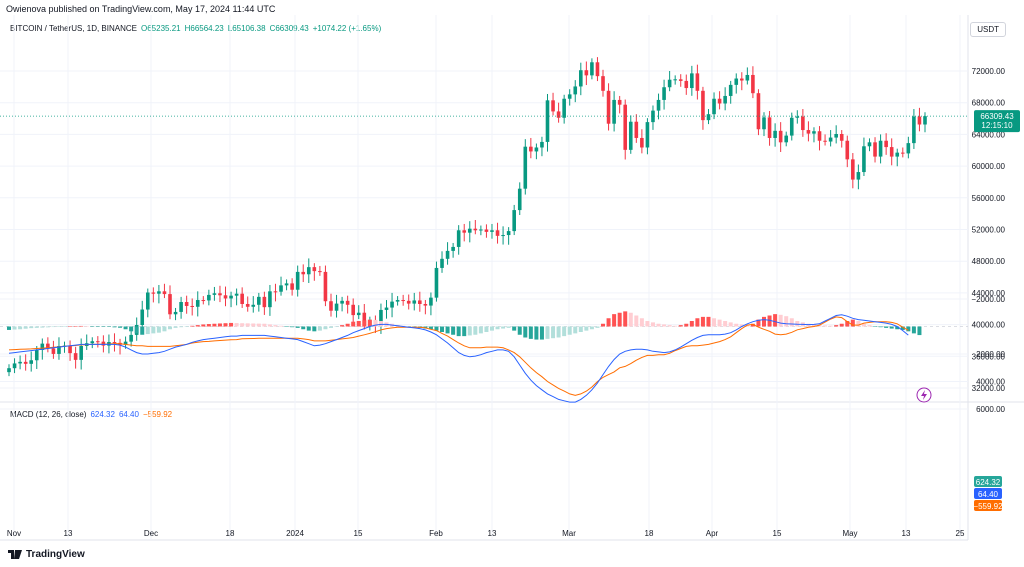 The image size is (1024, 567). I want to click on macd-tick-label: 4000.00, so click(990, 382).